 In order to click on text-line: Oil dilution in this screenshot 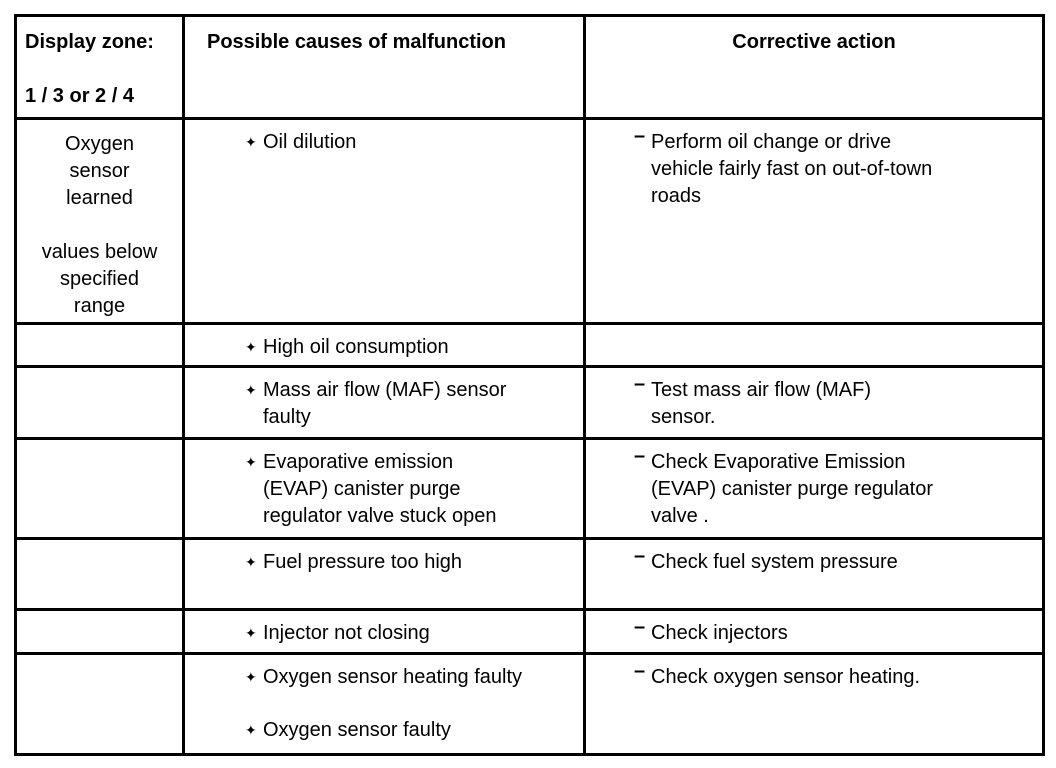, I will do `click(310, 142)`.